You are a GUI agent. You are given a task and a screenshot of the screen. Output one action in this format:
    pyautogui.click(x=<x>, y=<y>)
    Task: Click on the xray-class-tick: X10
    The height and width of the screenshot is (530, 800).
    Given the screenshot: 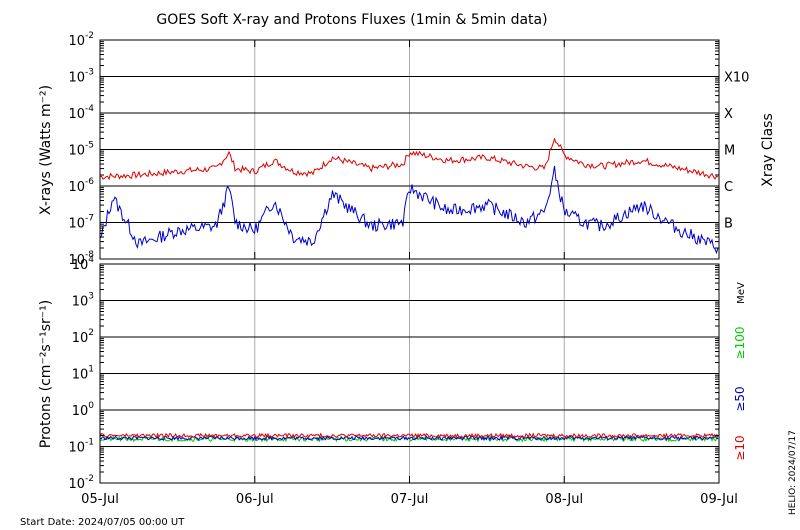 What is the action you would take?
    pyautogui.click(x=736, y=78)
    